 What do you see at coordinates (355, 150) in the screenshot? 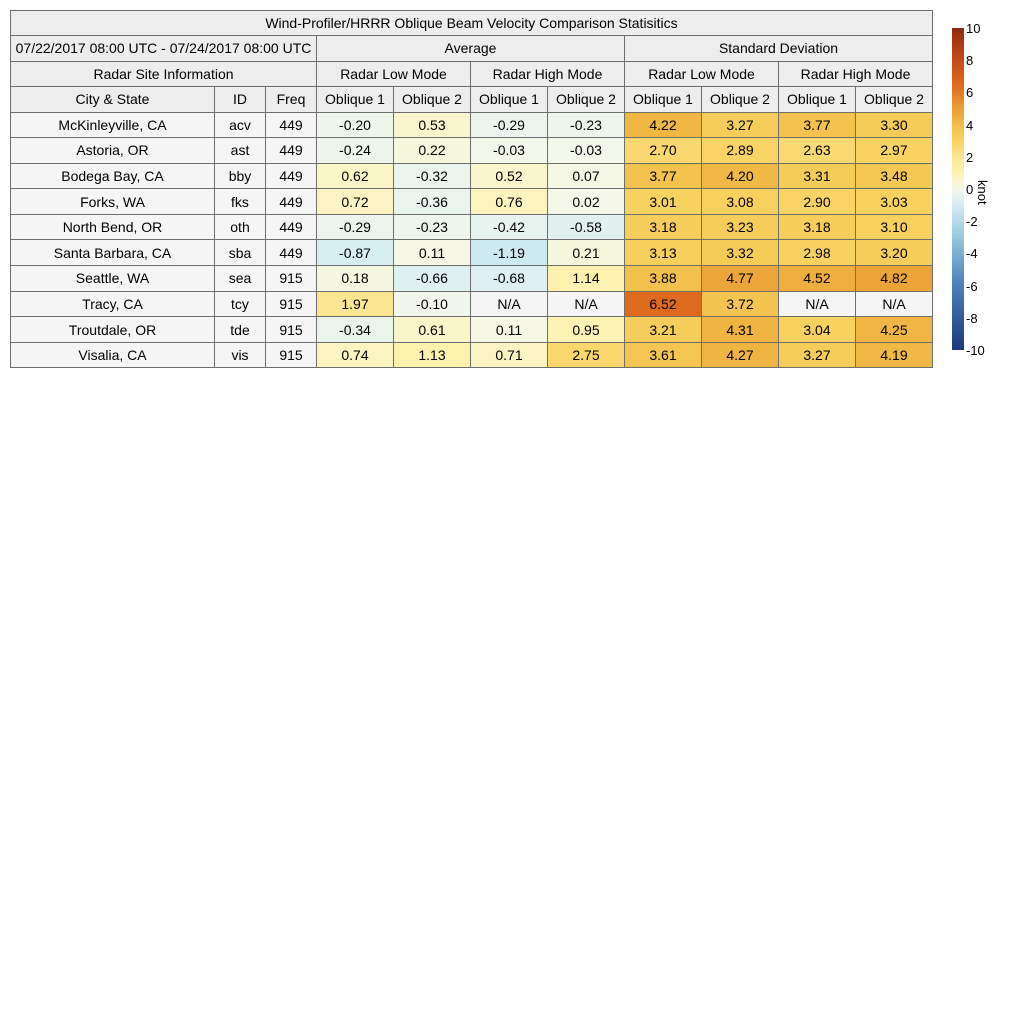
I see `value-cell: -0.24` at bounding box center [355, 150].